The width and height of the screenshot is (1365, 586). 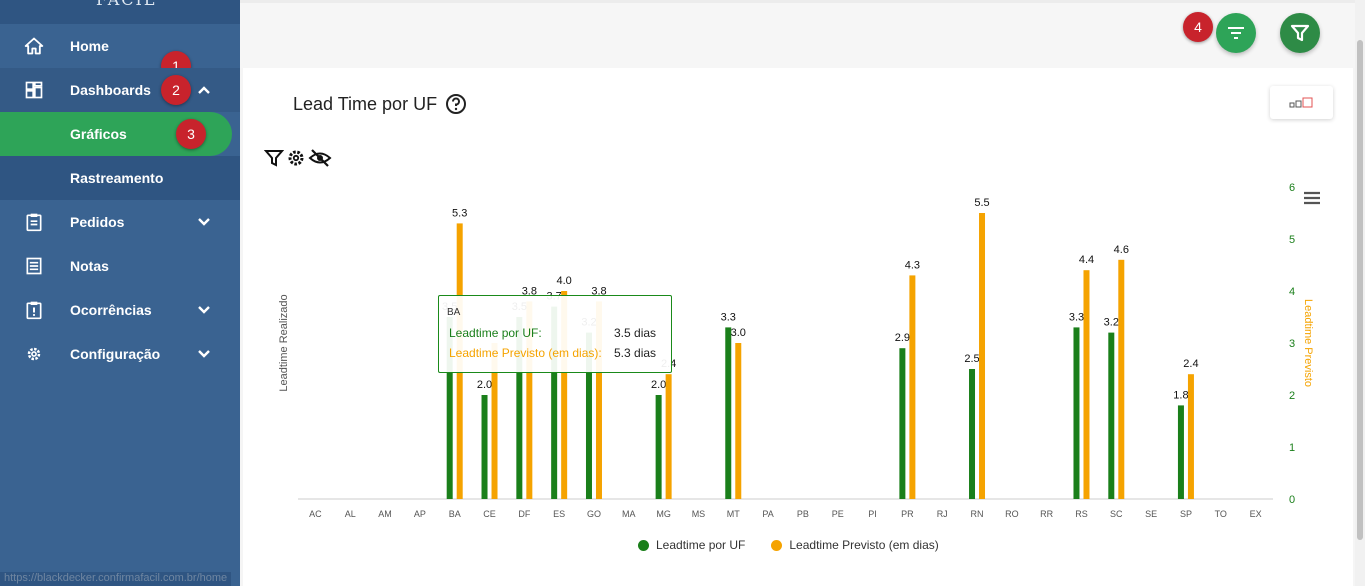 I want to click on eye-off-icon, so click(x=320, y=158).